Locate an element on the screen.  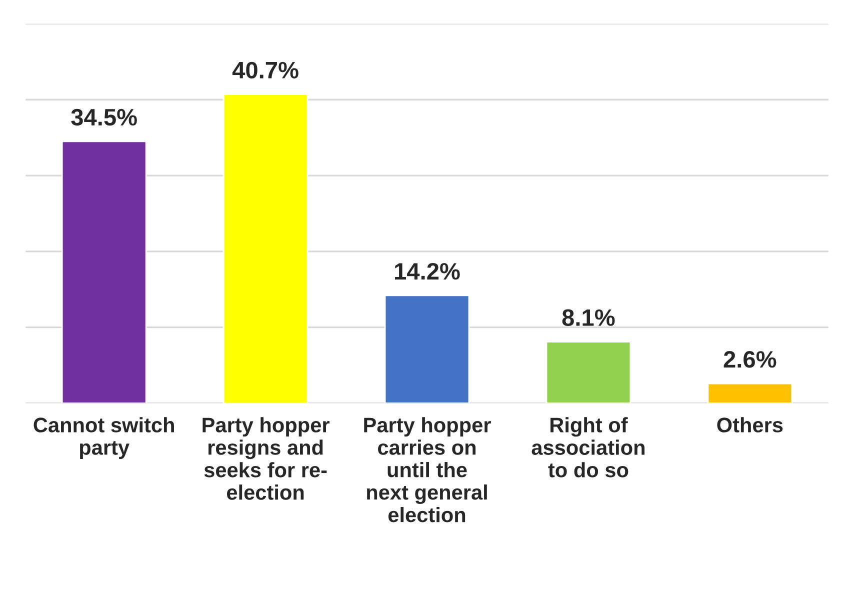
data-label: 40.7% is located at coordinates (265, 70).